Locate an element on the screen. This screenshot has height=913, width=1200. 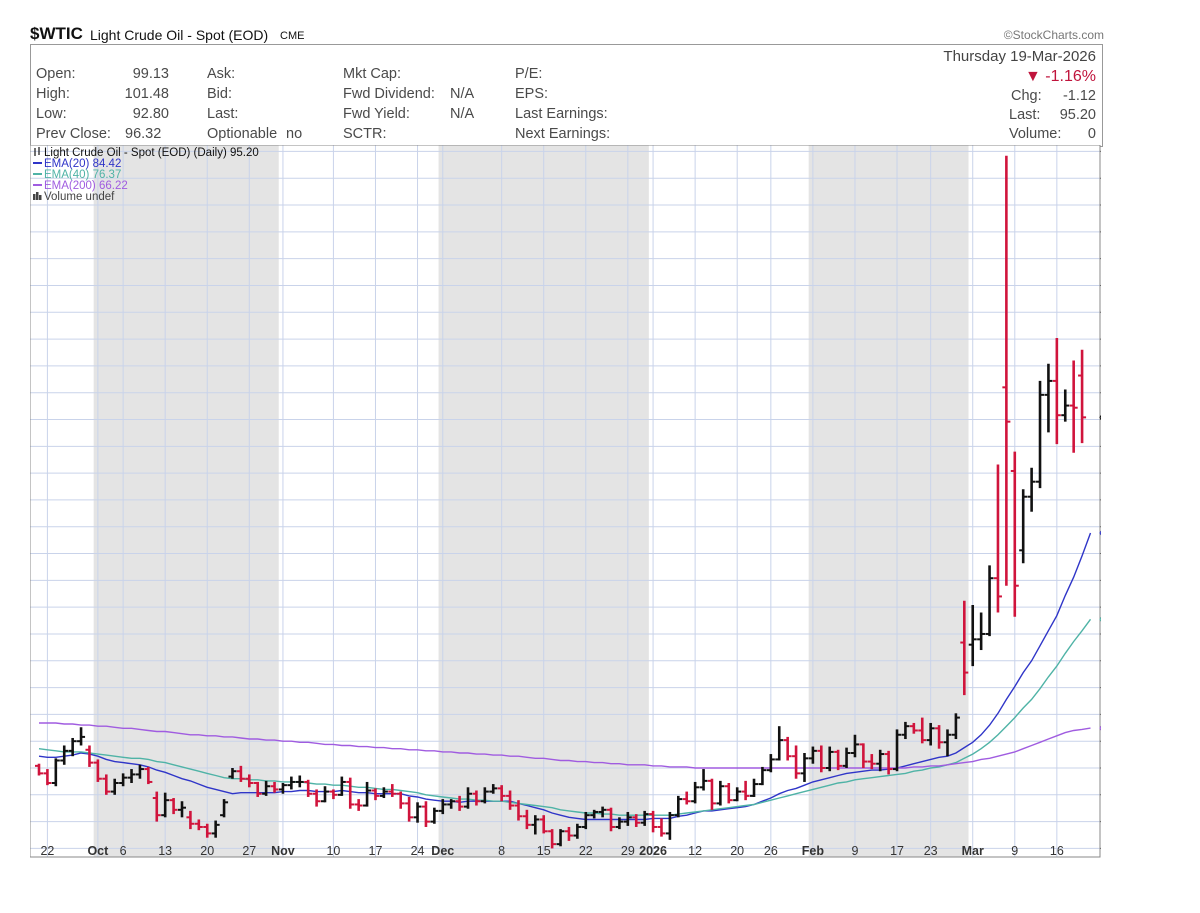
legend-item-ema20: EMA(20) 84.42 is located at coordinates (77, 164).